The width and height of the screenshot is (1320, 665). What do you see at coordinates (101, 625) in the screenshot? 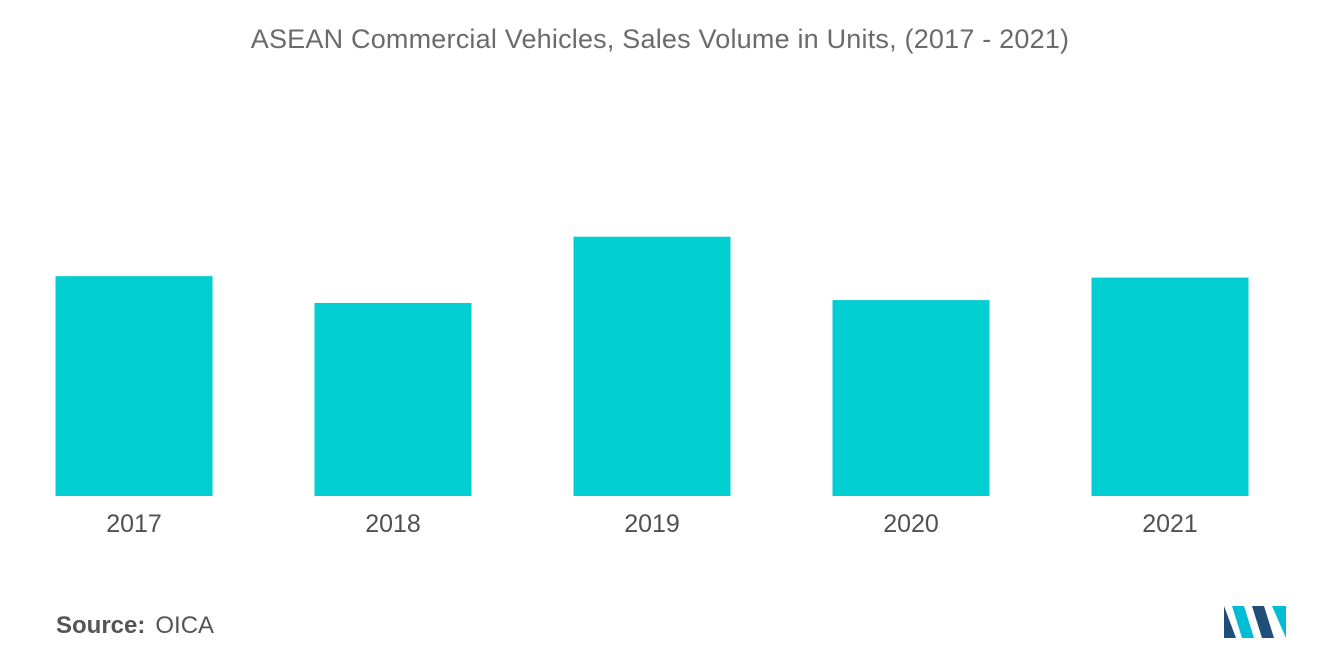
I see `source-label: Source:` at bounding box center [101, 625].